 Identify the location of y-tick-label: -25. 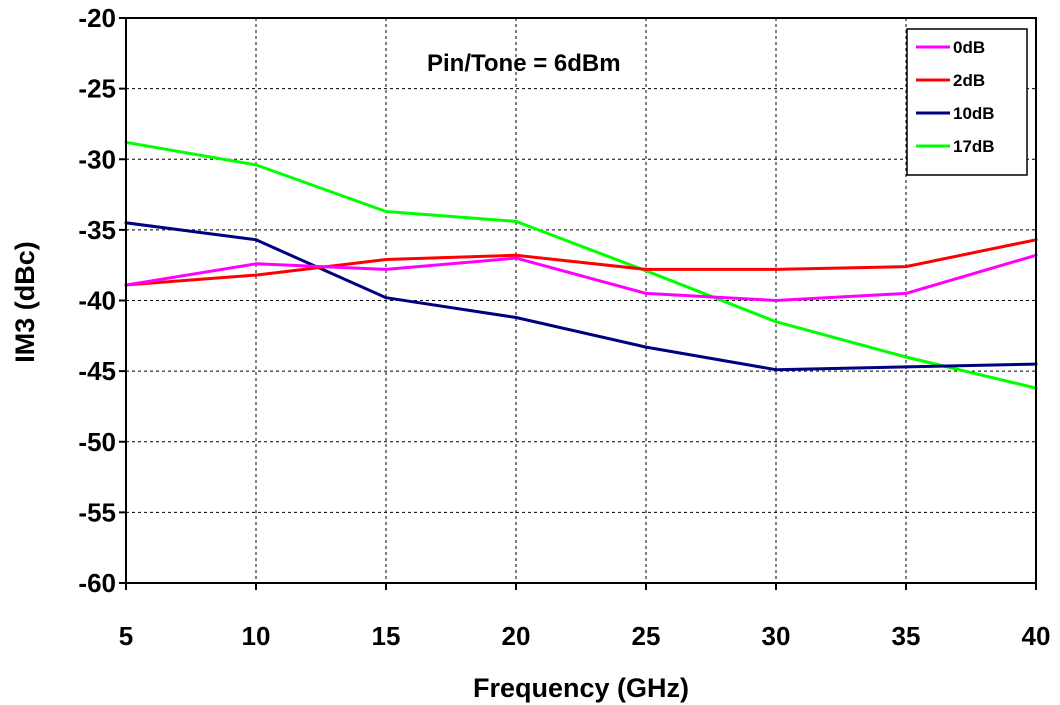
(97, 89).